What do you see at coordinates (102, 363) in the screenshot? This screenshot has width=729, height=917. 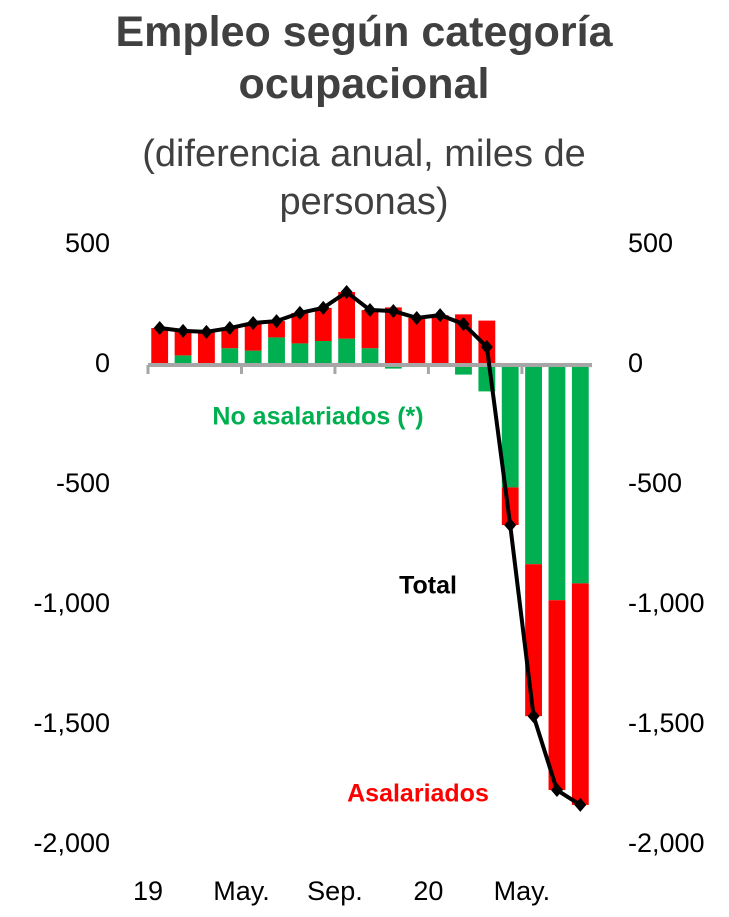 I see `y-tick-label: 0` at bounding box center [102, 363].